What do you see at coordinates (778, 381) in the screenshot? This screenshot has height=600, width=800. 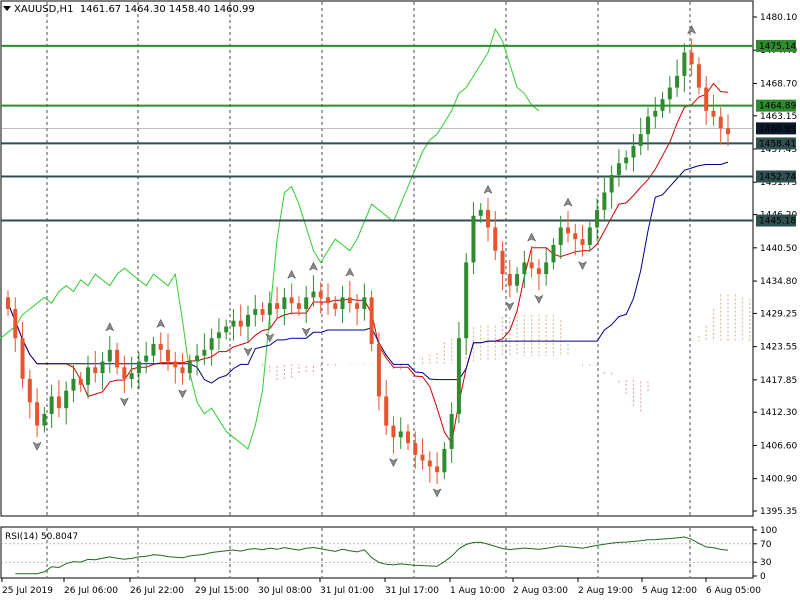 I see `price-tick-label: 1417.85` at bounding box center [778, 381].